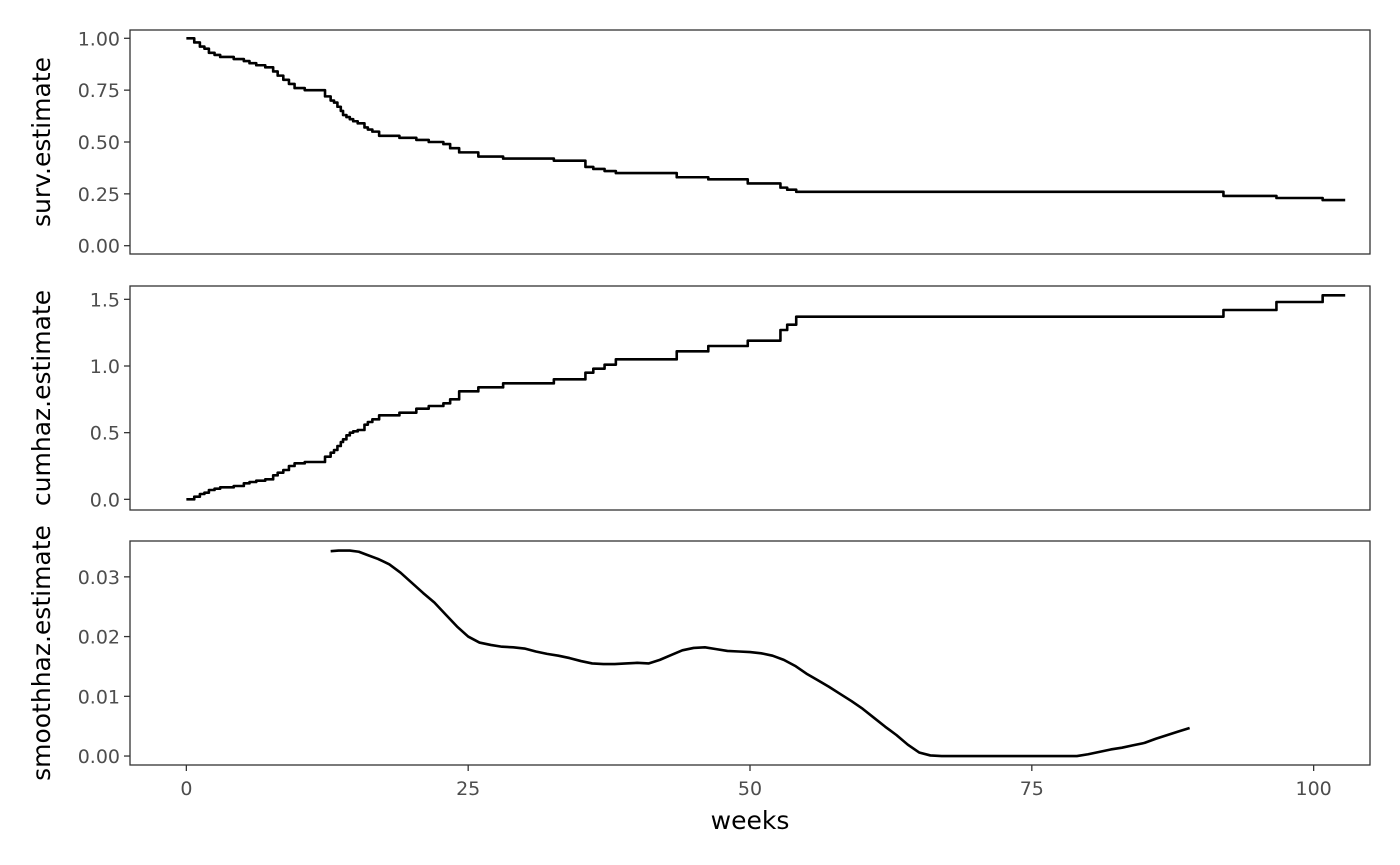 This screenshot has height=865, width=1400. Describe the element at coordinates (105, 300) in the screenshot. I see `cumhaz-y-tick-label: 1.5` at that location.